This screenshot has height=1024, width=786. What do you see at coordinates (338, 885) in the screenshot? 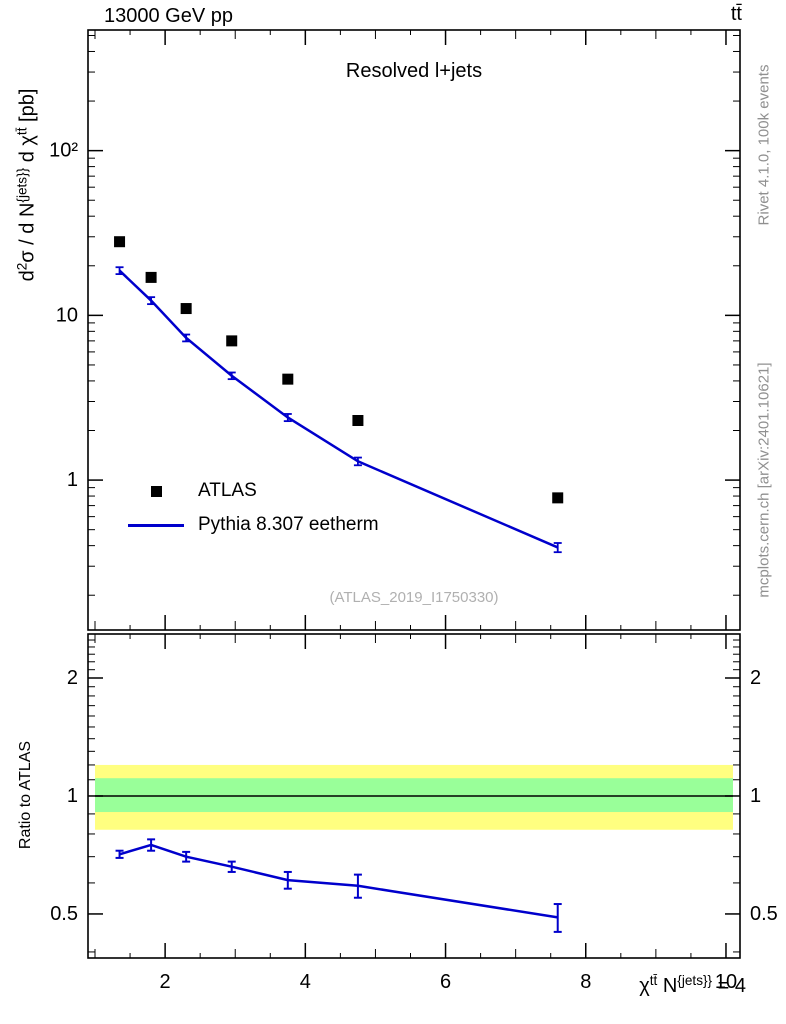
I see `ratio-curve` at bounding box center [338, 885].